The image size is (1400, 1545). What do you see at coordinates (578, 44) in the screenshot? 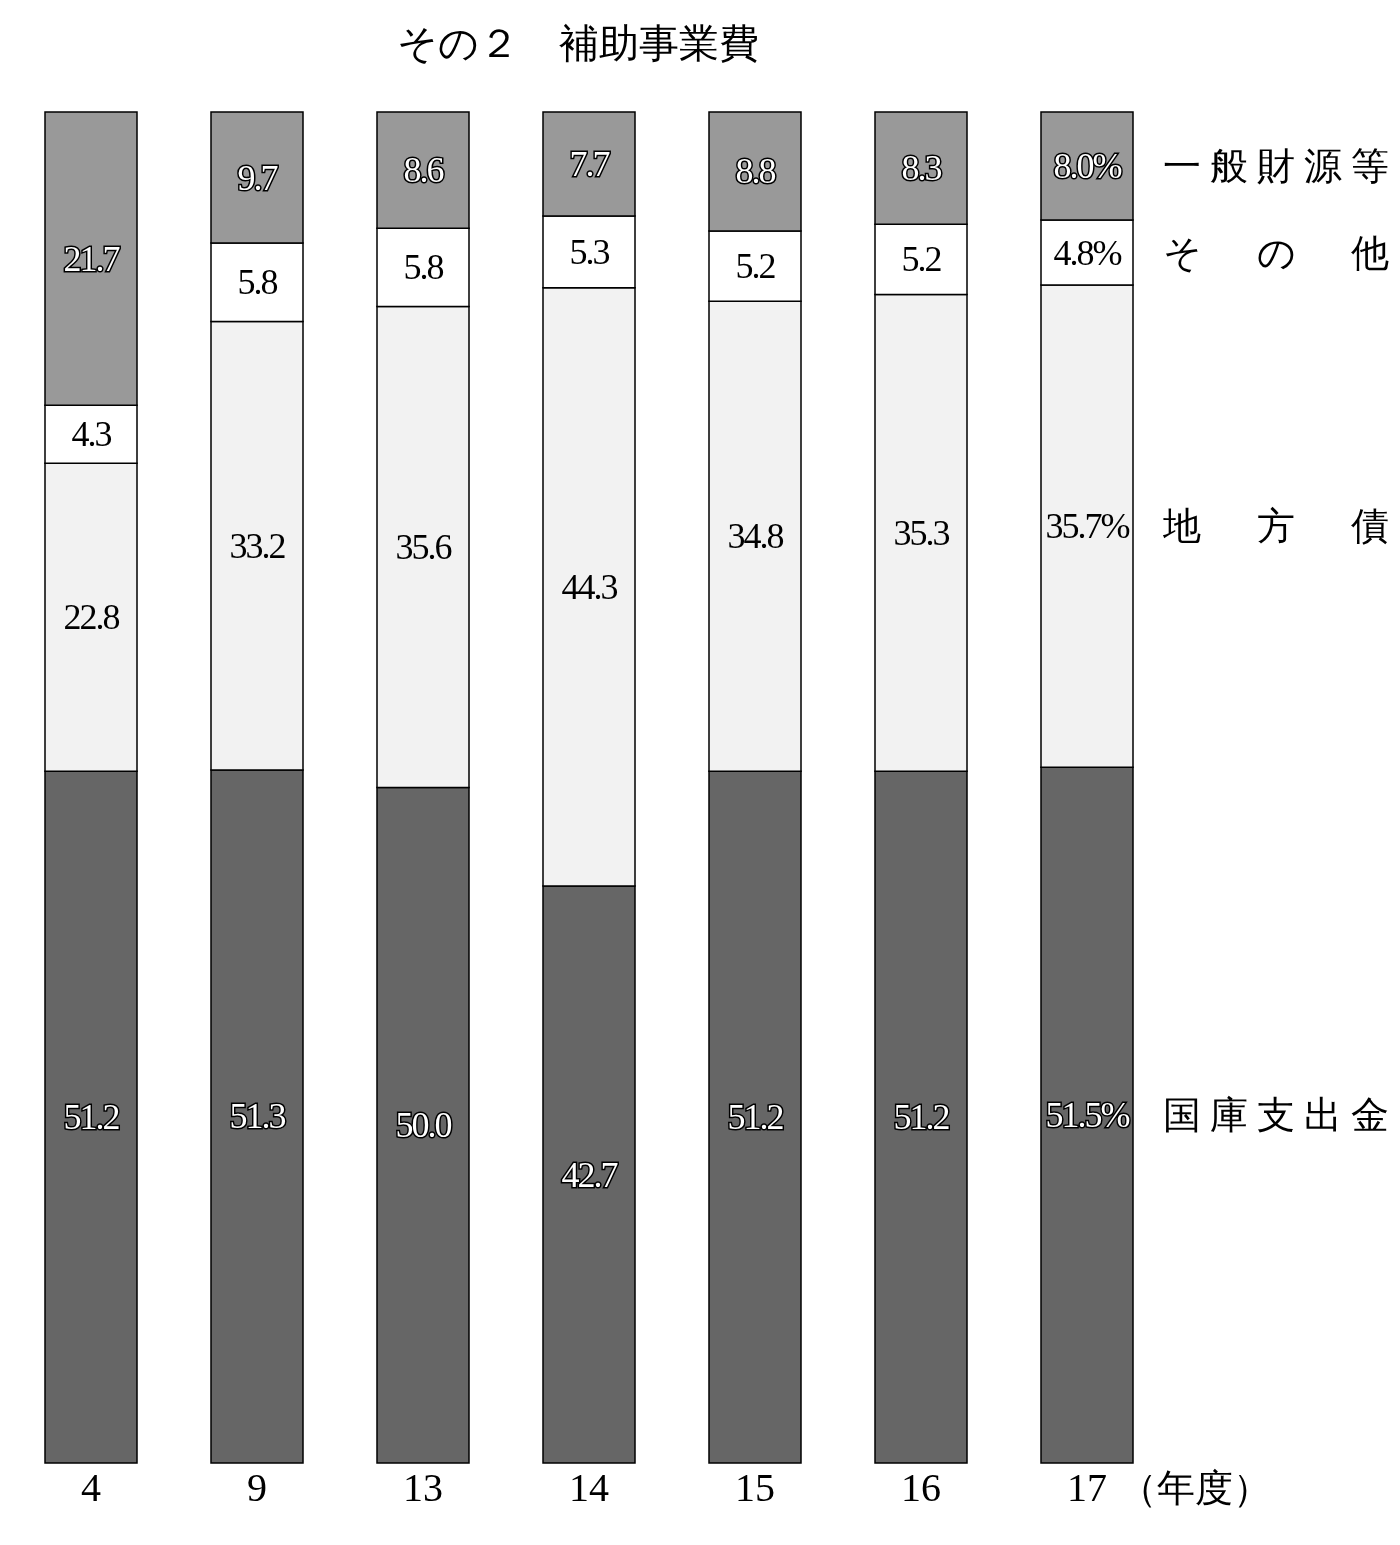
I see `chart-title: その２ 補助事業費` at bounding box center [578, 44].